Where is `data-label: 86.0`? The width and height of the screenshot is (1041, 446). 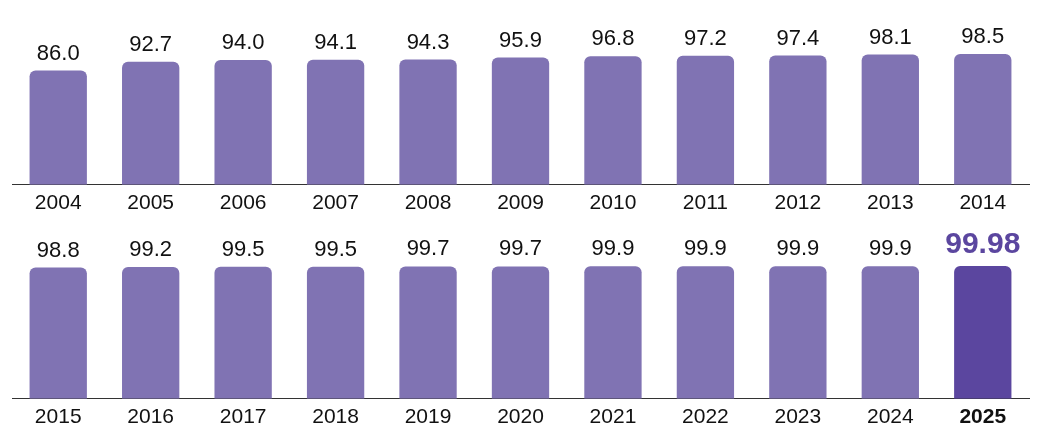
data-label: 86.0 is located at coordinates (58, 52).